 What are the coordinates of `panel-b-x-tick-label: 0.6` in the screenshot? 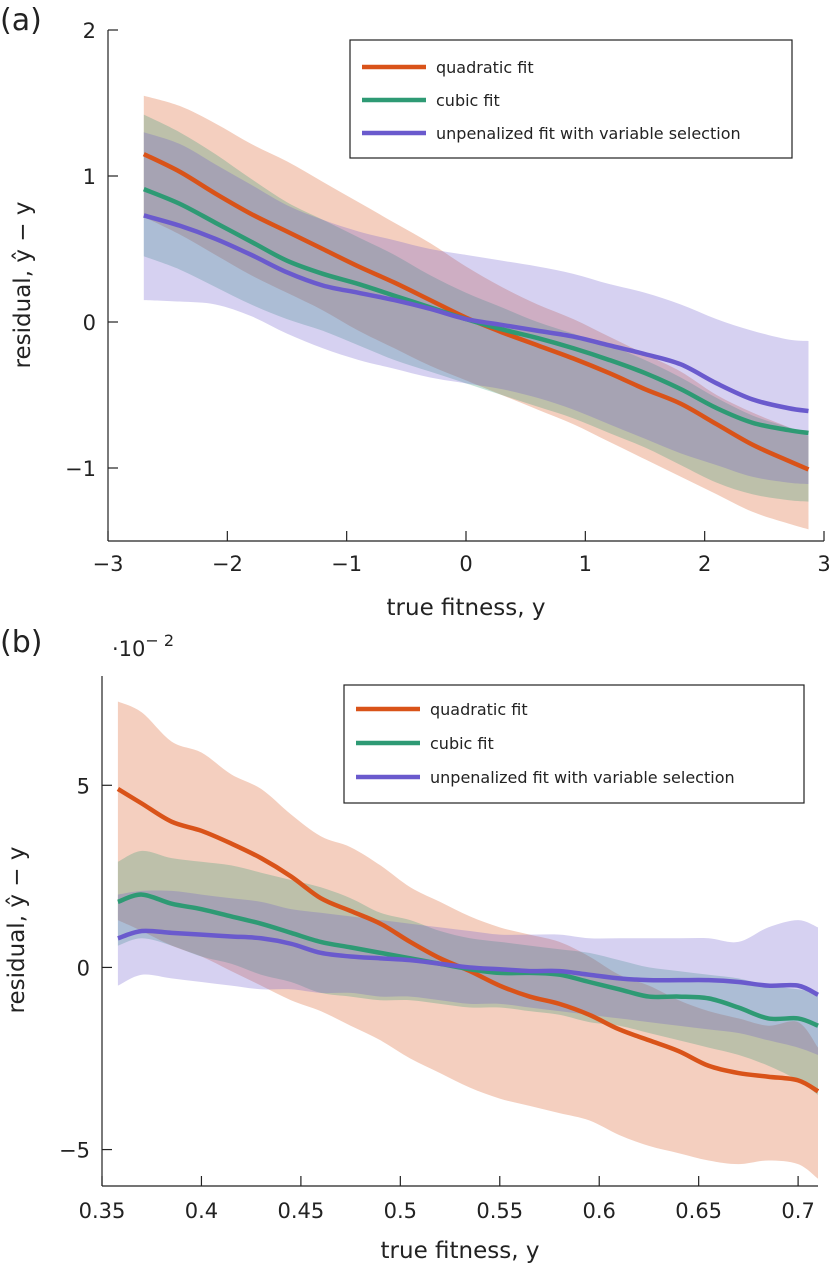 It's located at (599, 1211).